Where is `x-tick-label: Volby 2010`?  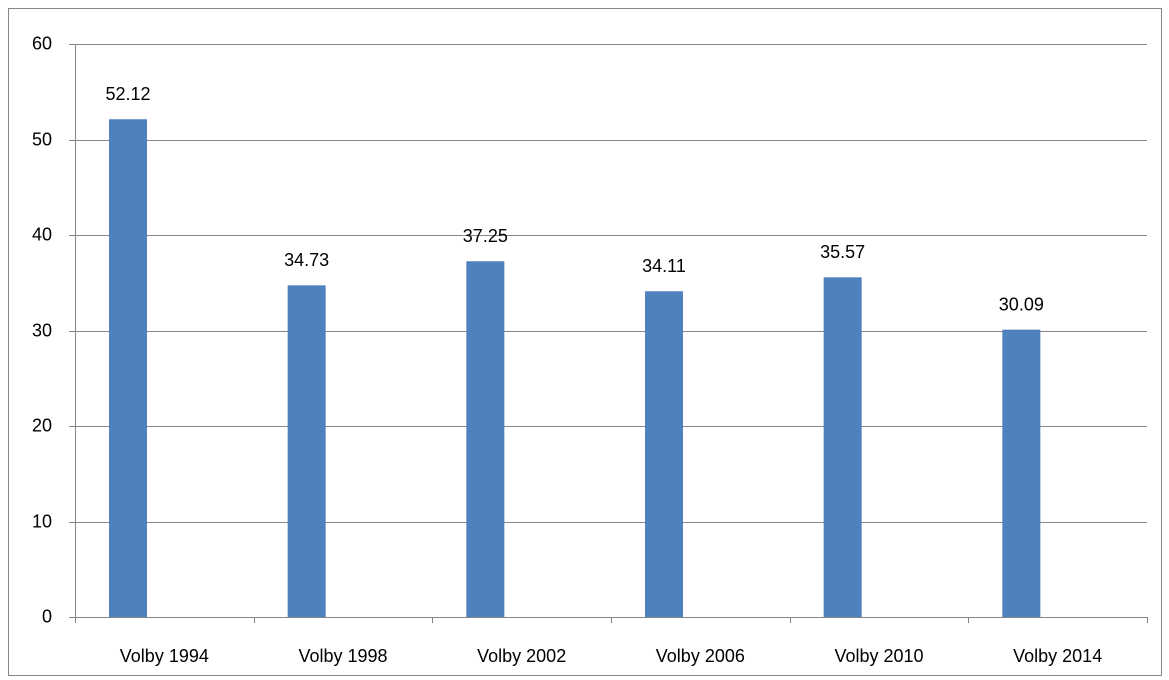
x-tick-label: Volby 2010 is located at coordinates (878, 656).